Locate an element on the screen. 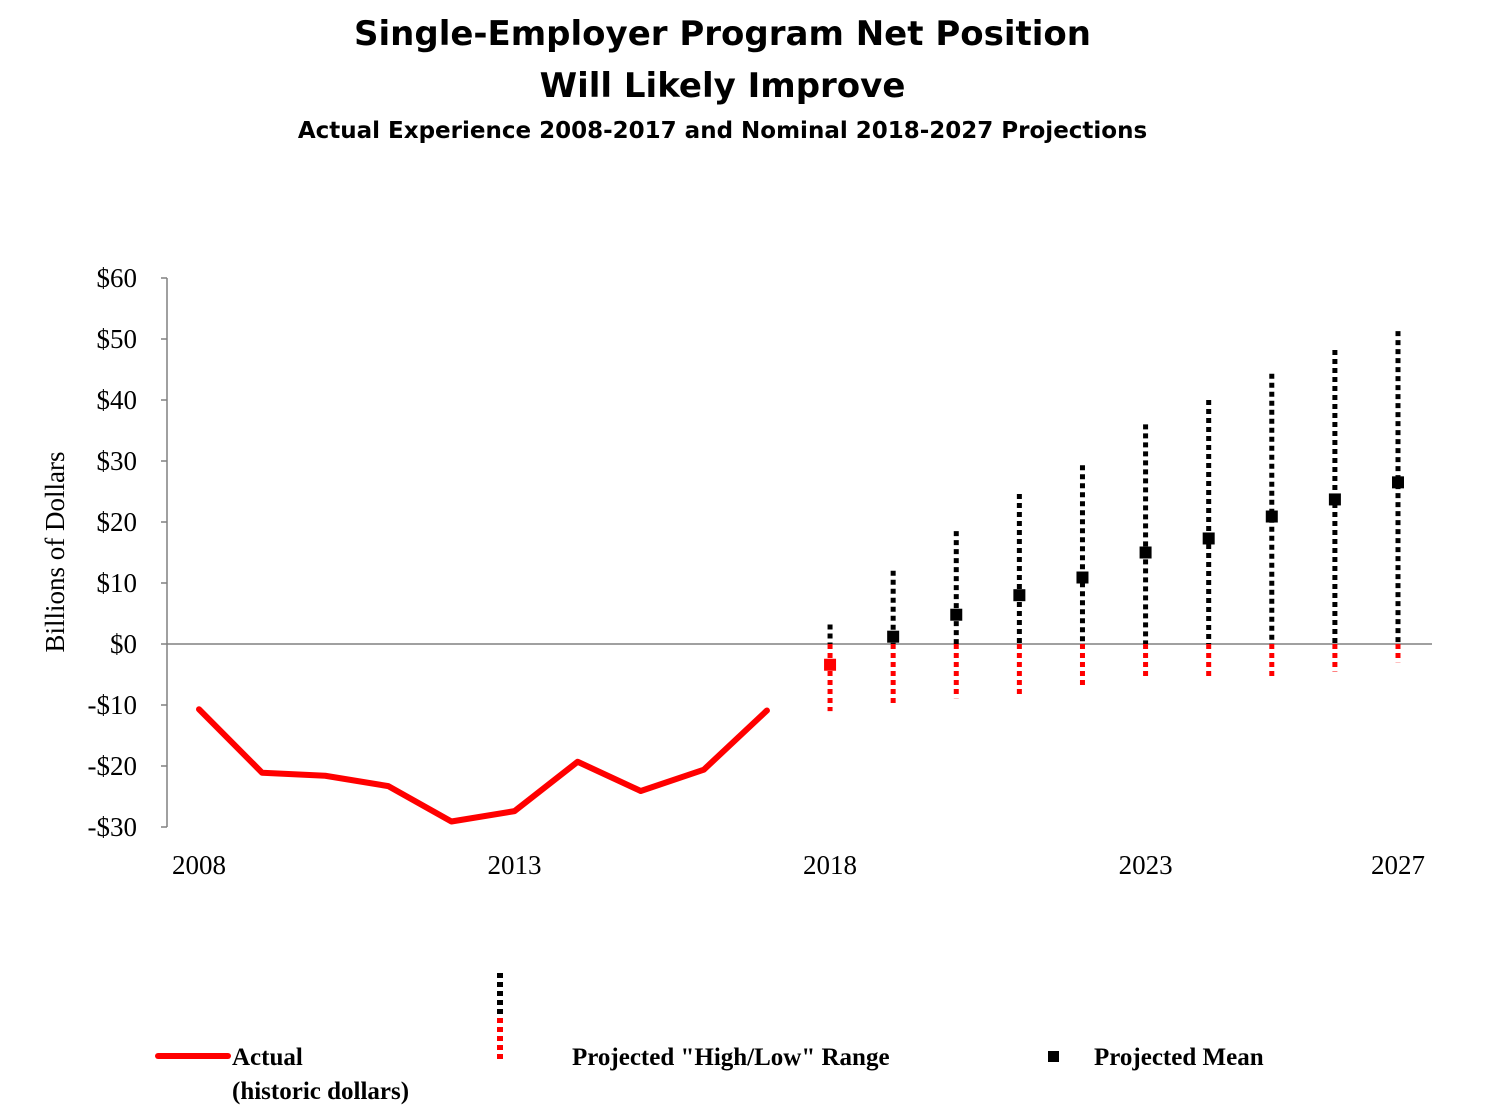 The width and height of the screenshot is (1495, 1119). legend-actual-label: Actual is located at coordinates (267, 1057).